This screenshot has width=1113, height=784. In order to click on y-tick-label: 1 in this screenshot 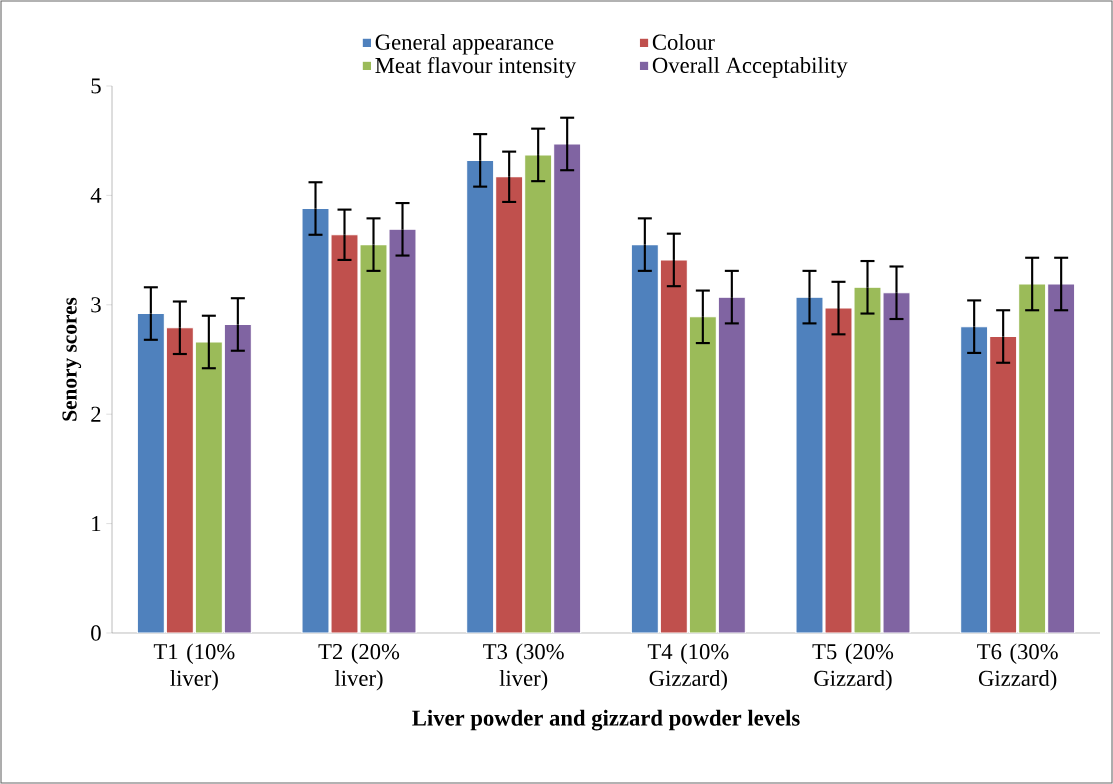, I will do `click(96, 524)`.